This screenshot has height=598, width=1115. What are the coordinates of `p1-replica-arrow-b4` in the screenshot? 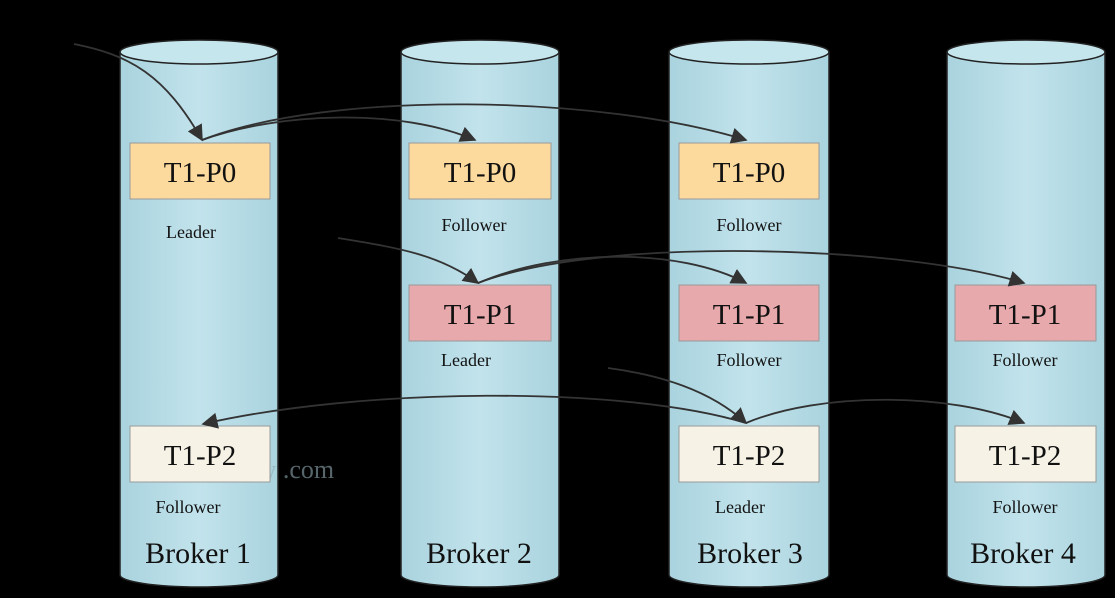 It's located at (751, 268).